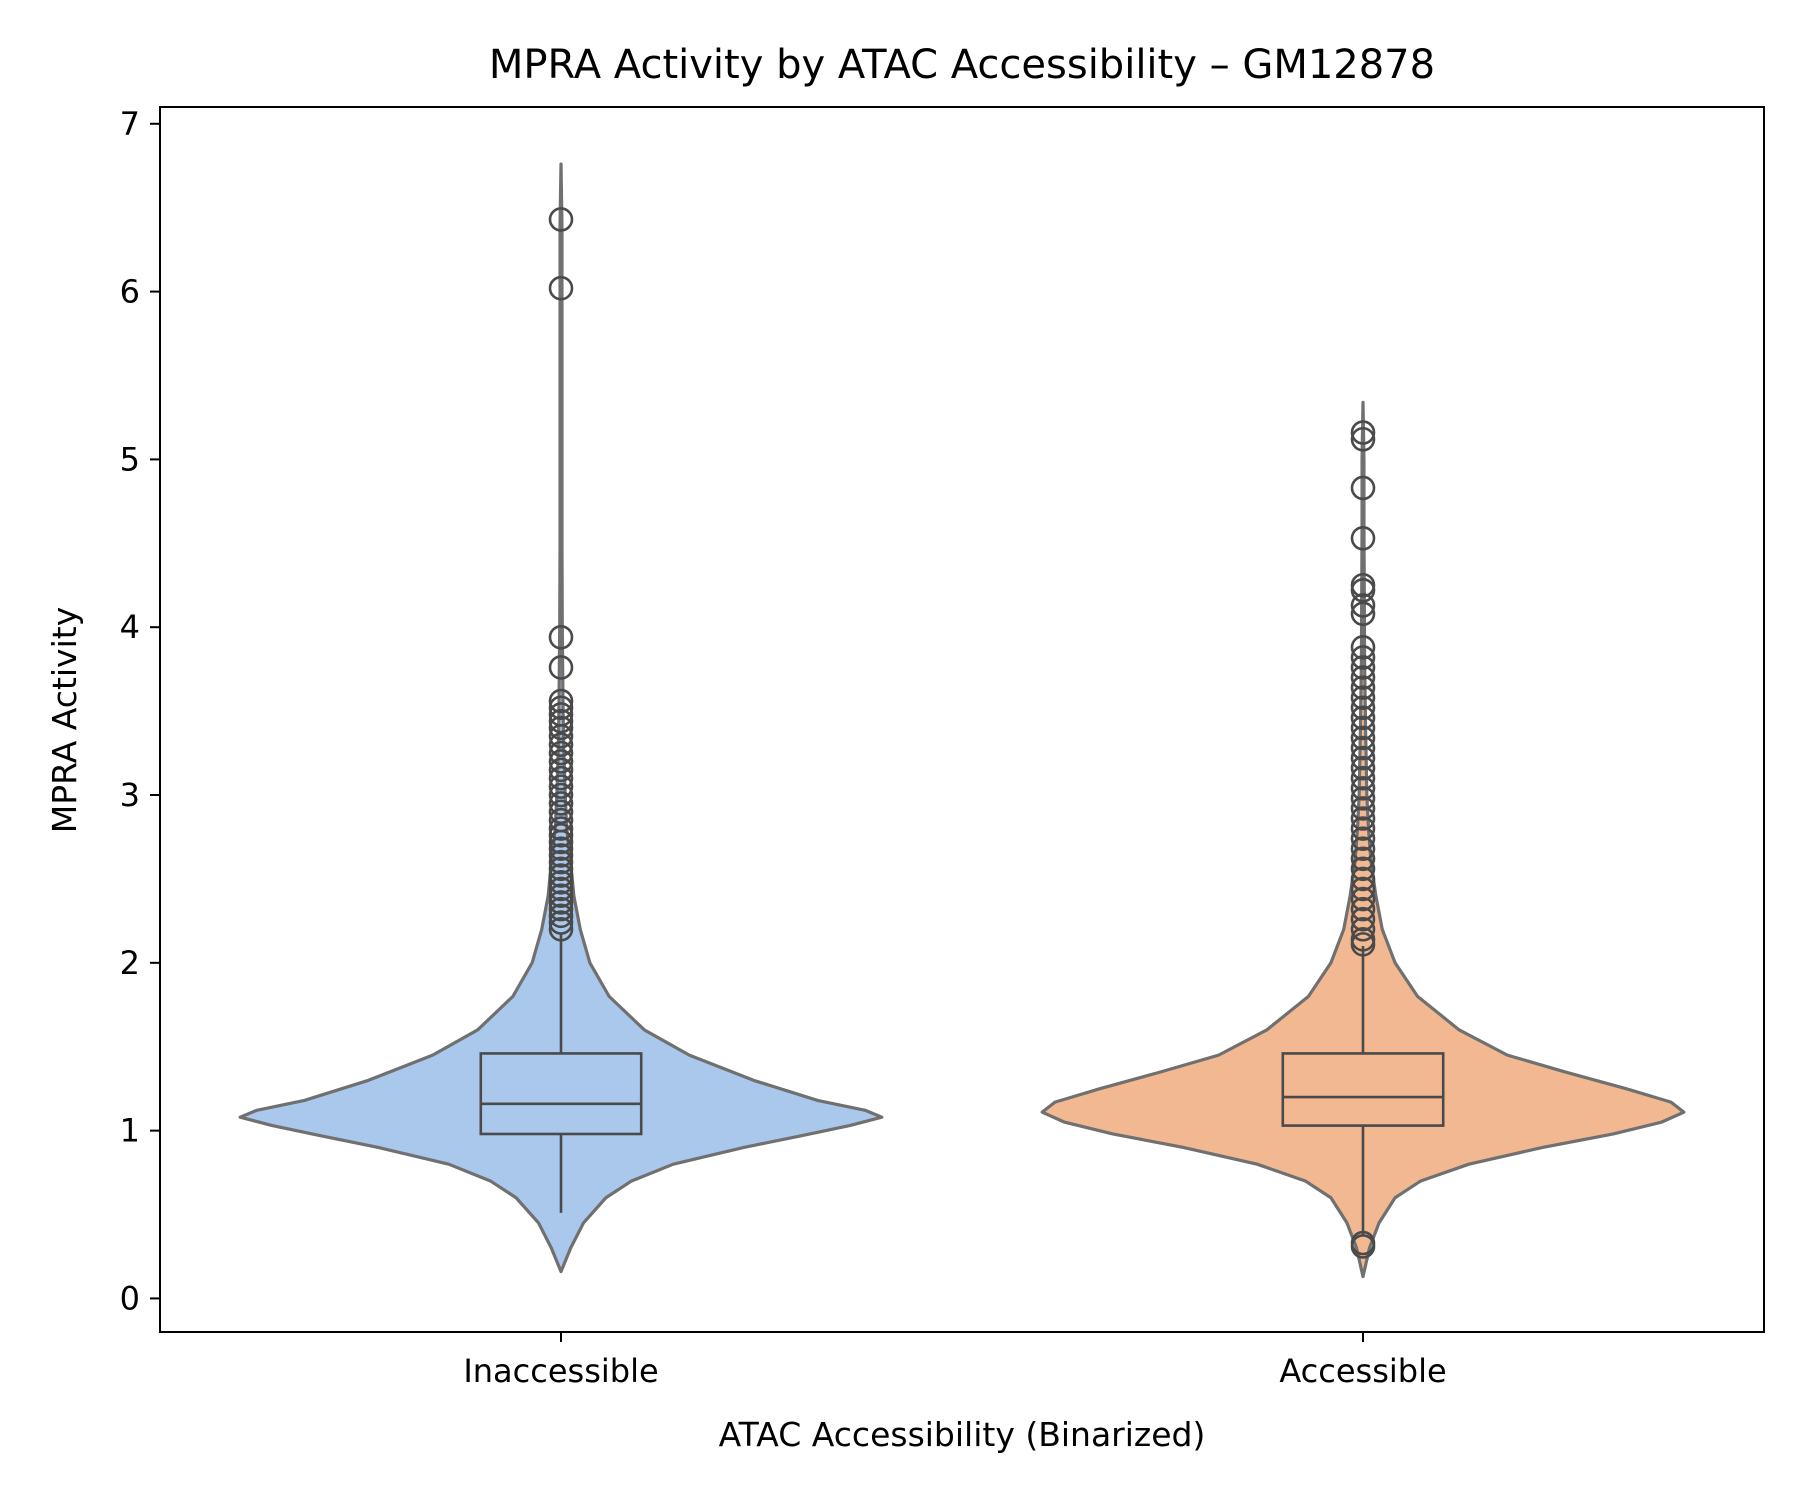 The image size is (1800, 1500). What do you see at coordinates (130, 459) in the screenshot?
I see `y-tick-label: 5` at bounding box center [130, 459].